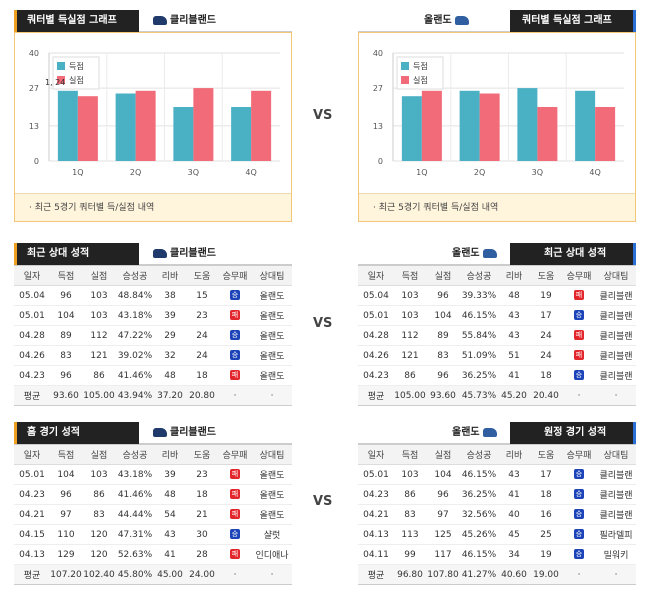  I want to click on table-cell: 04.23, so click(32, 375).